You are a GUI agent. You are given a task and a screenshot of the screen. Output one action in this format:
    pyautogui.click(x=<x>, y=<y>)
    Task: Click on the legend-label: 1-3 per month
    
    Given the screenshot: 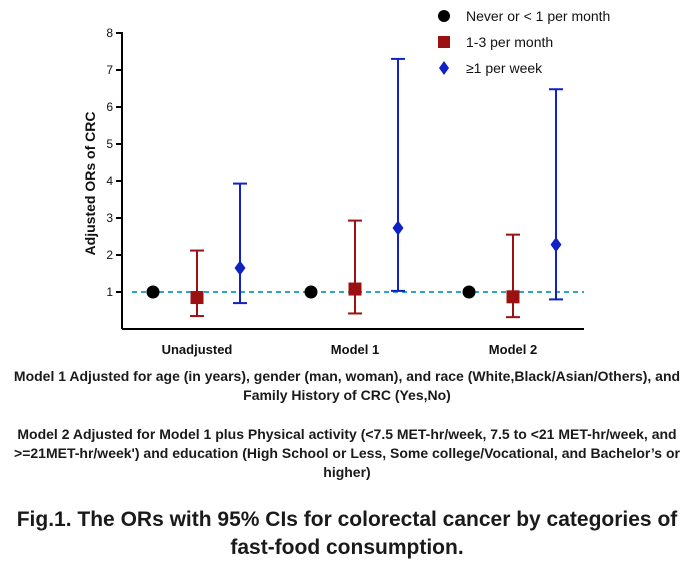 What is the action you would take?
    pyautogui.click(x=509, y=42)
    